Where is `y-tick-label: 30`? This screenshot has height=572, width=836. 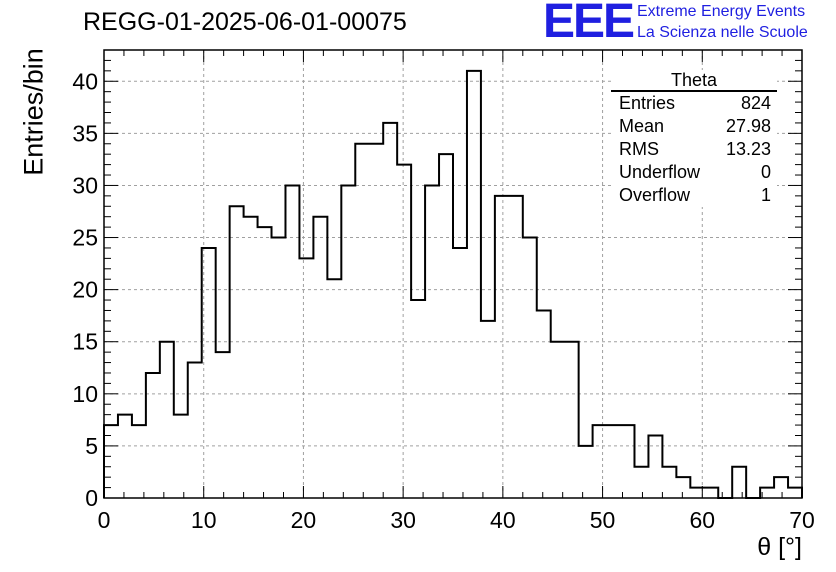 y-tick-label: 30 is located at coordinates (85, 185).